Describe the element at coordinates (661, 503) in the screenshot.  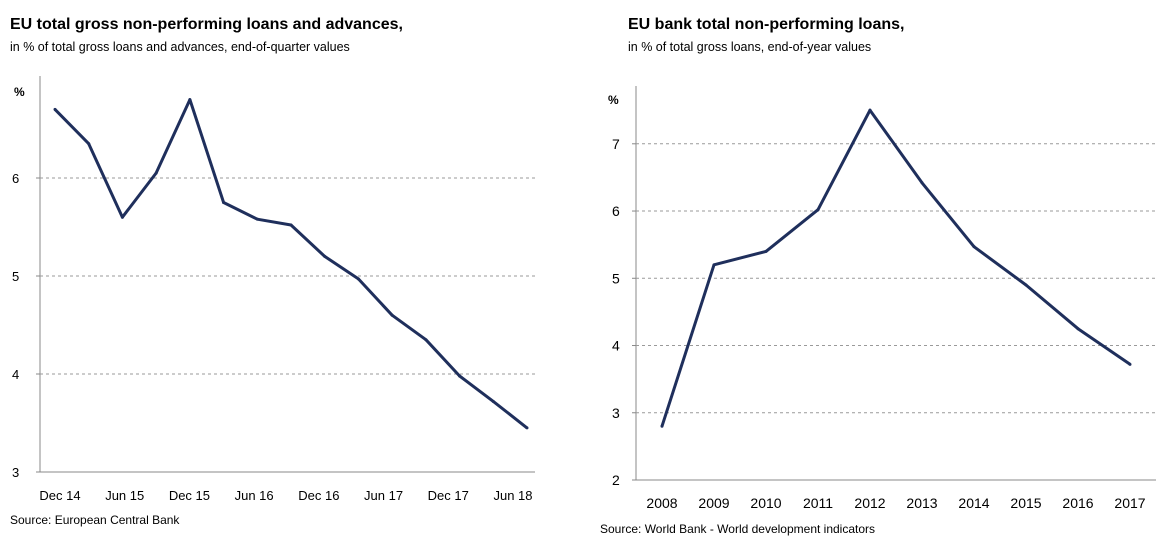
I see `x-tick-label: 2008` at that location.